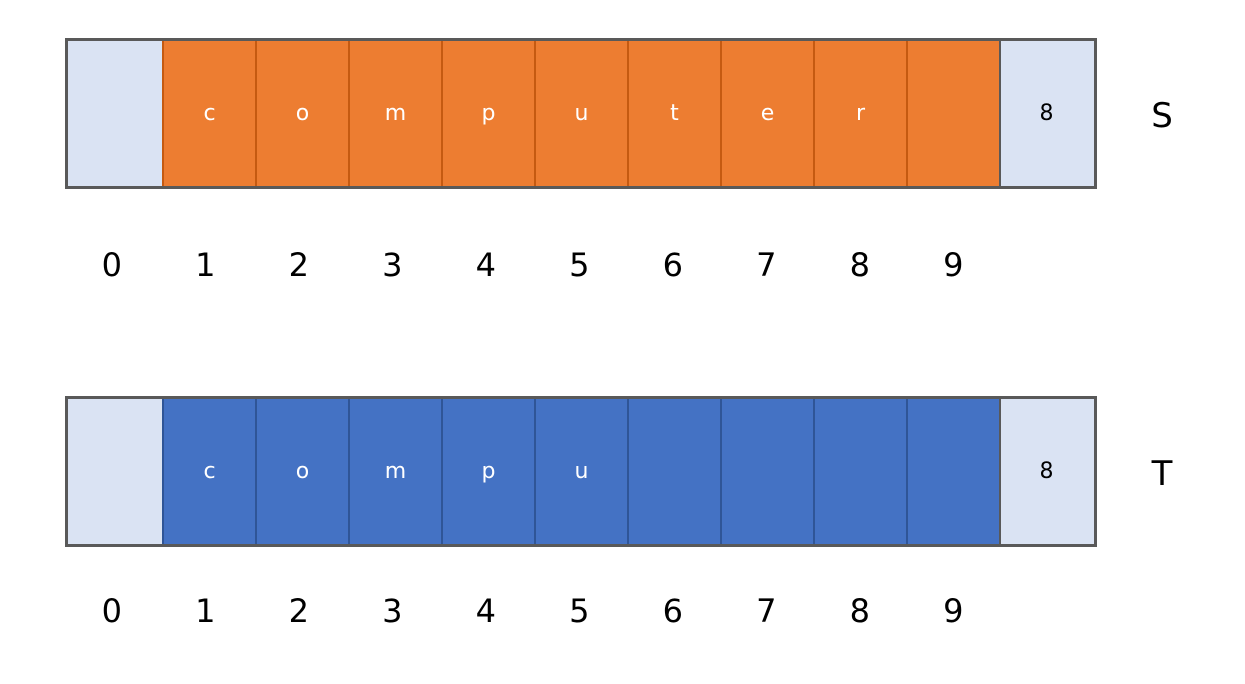  I want to click on s-length-cell: 8, so click(1045, 113).